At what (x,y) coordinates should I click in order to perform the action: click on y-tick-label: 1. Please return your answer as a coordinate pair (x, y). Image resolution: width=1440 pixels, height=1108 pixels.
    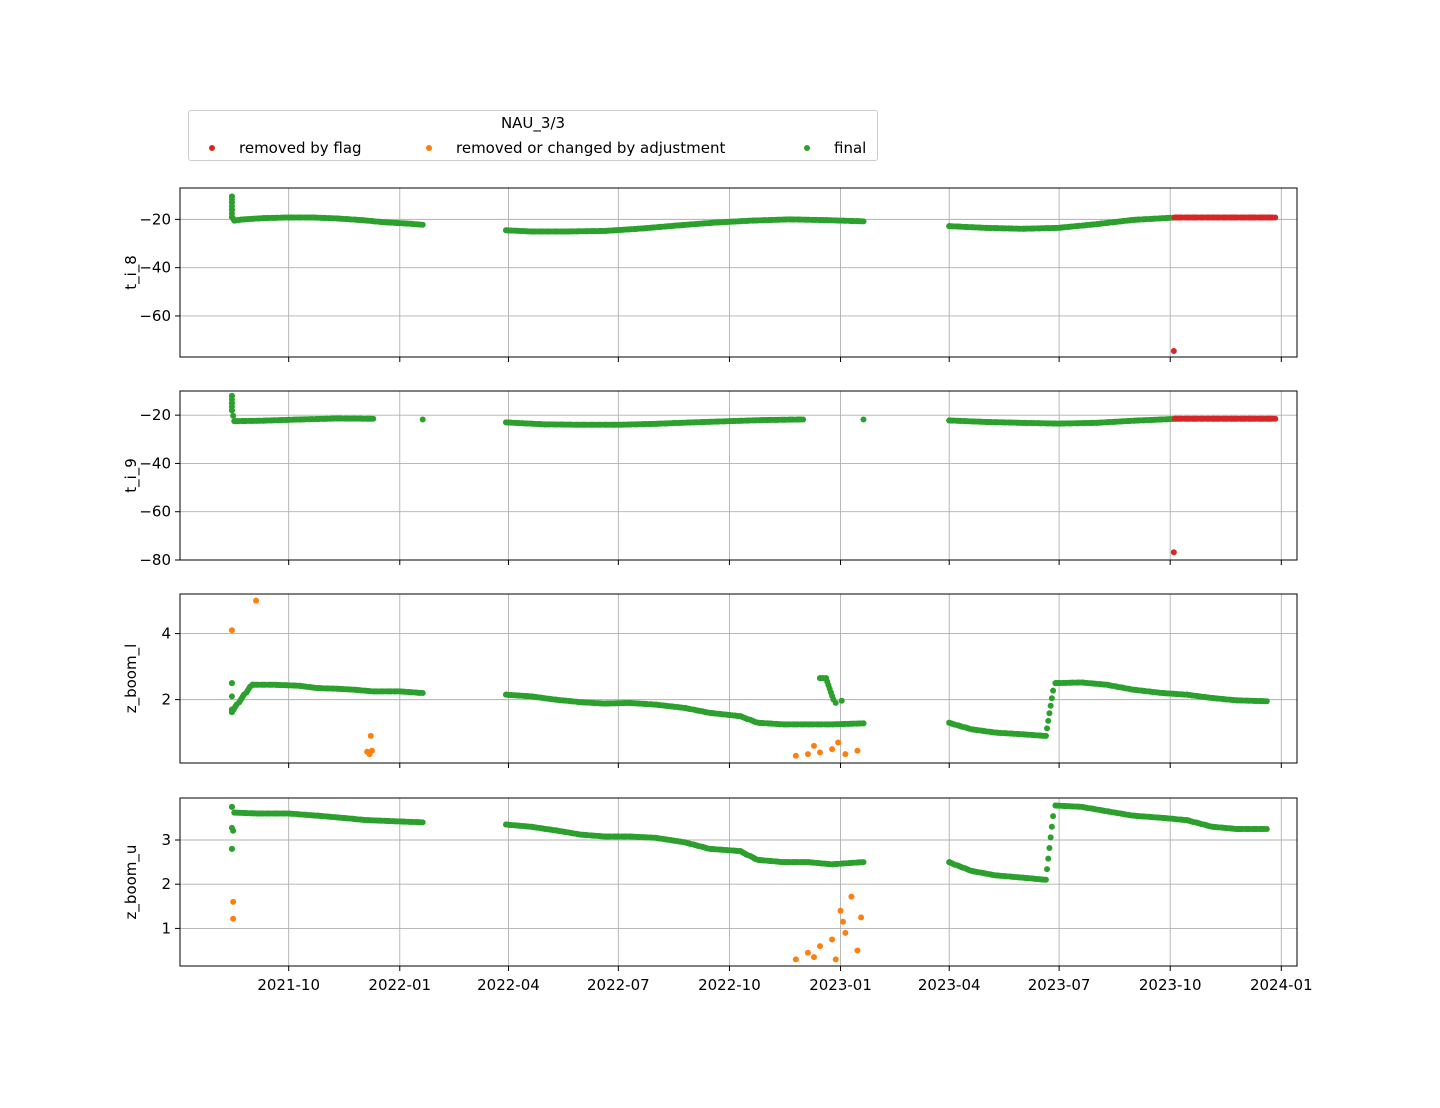
    Looking at the image, I should click on (166, 928).